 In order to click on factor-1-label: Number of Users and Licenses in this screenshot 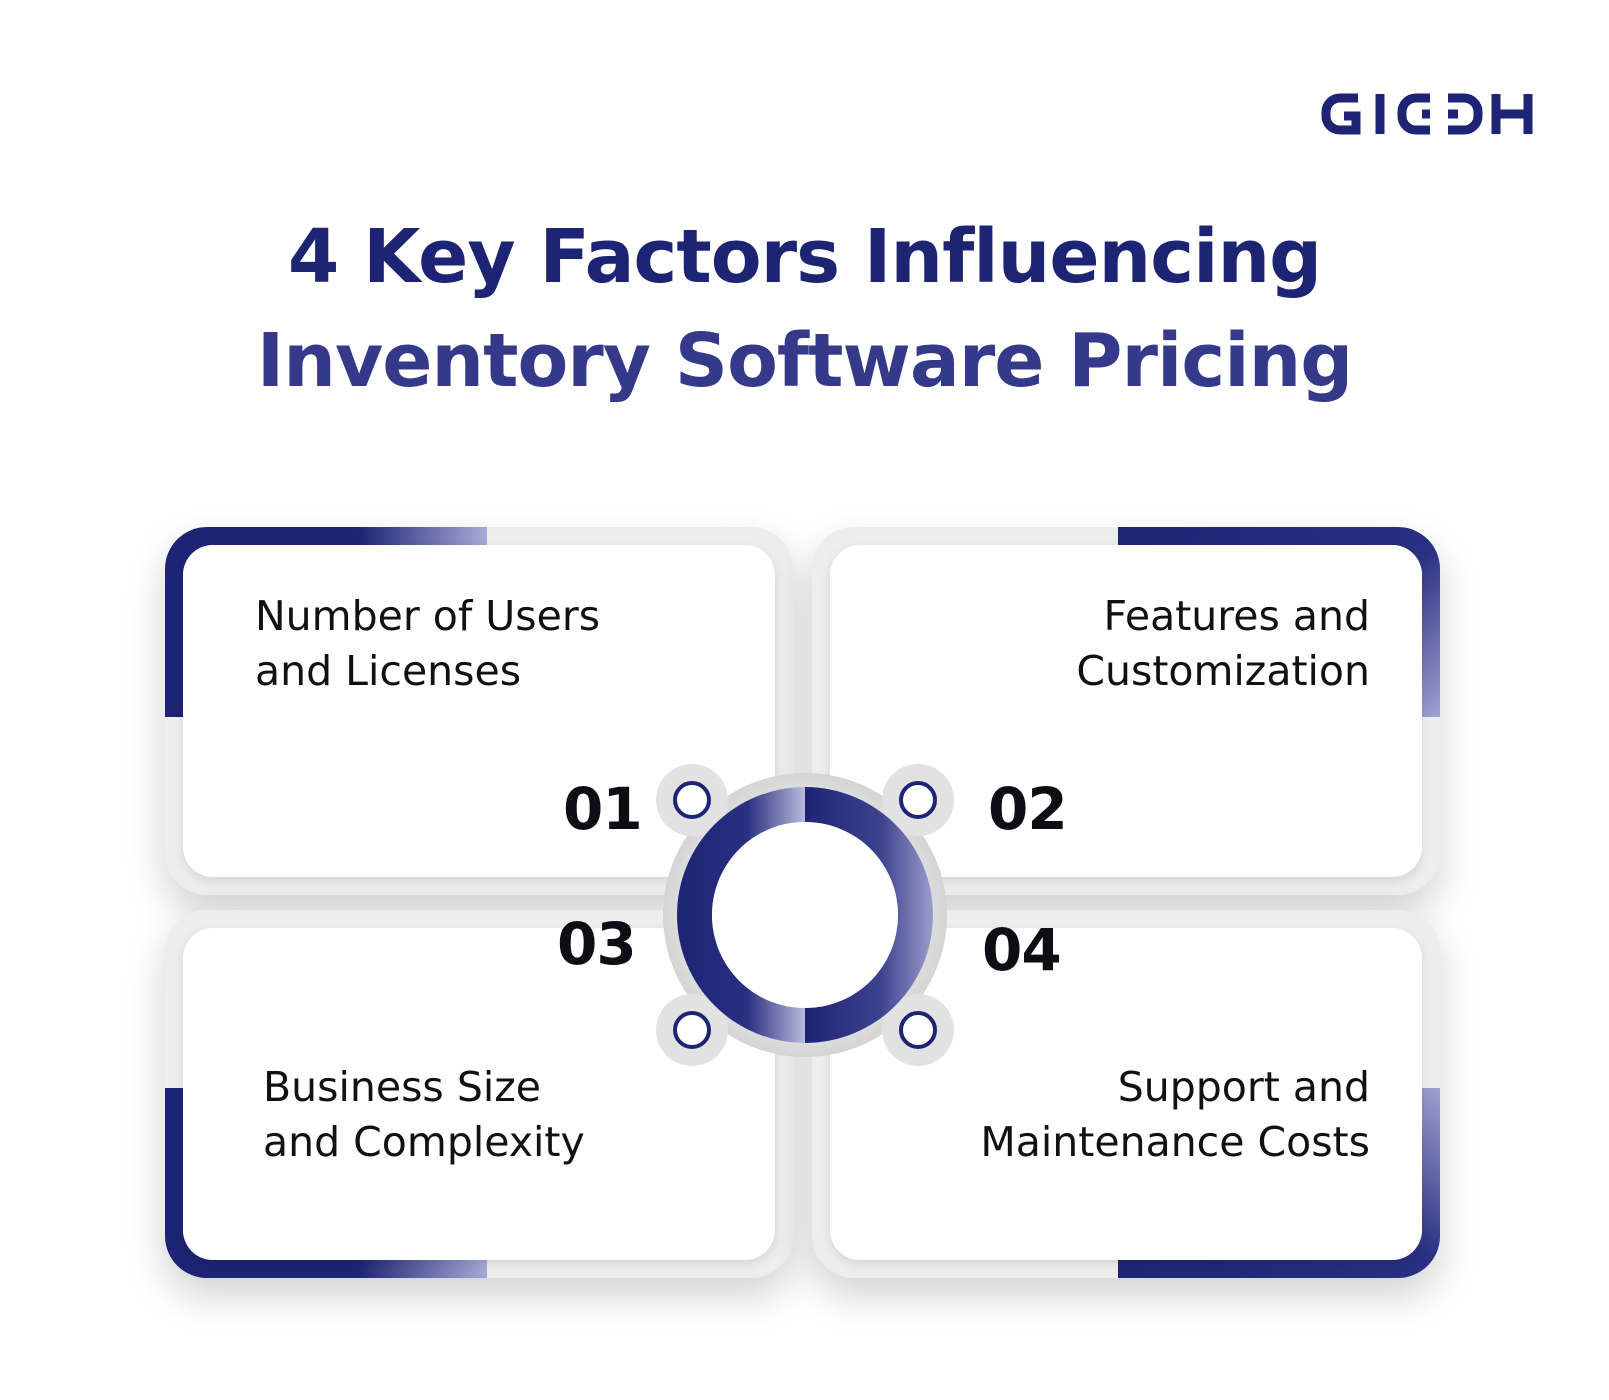, I will do `click(427, 644)`.